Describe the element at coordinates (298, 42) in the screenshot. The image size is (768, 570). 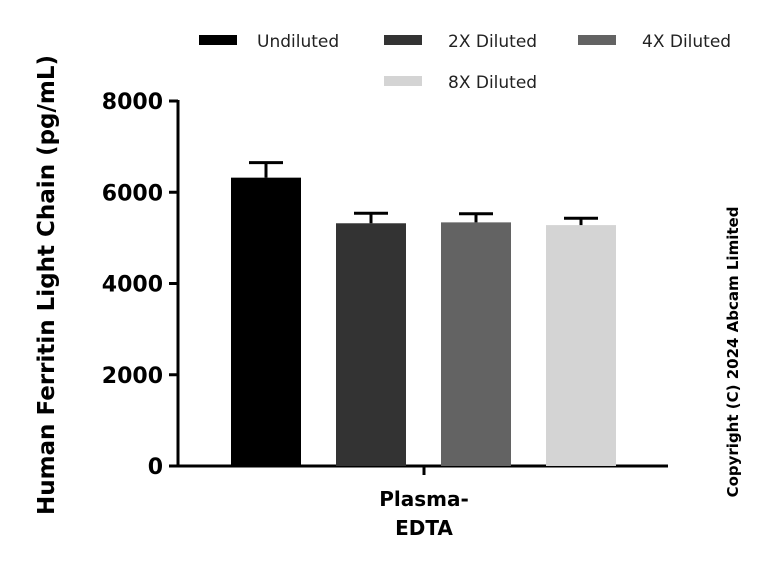
I see `legend-label: Undiluted` at that location.